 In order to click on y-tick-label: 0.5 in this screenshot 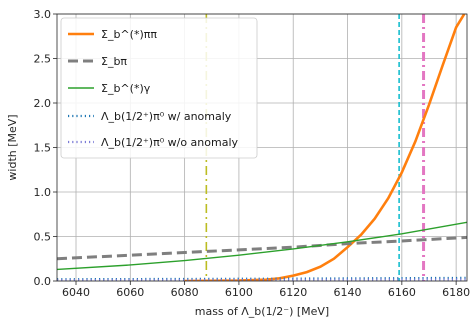, I will do `click(43, 237)`.